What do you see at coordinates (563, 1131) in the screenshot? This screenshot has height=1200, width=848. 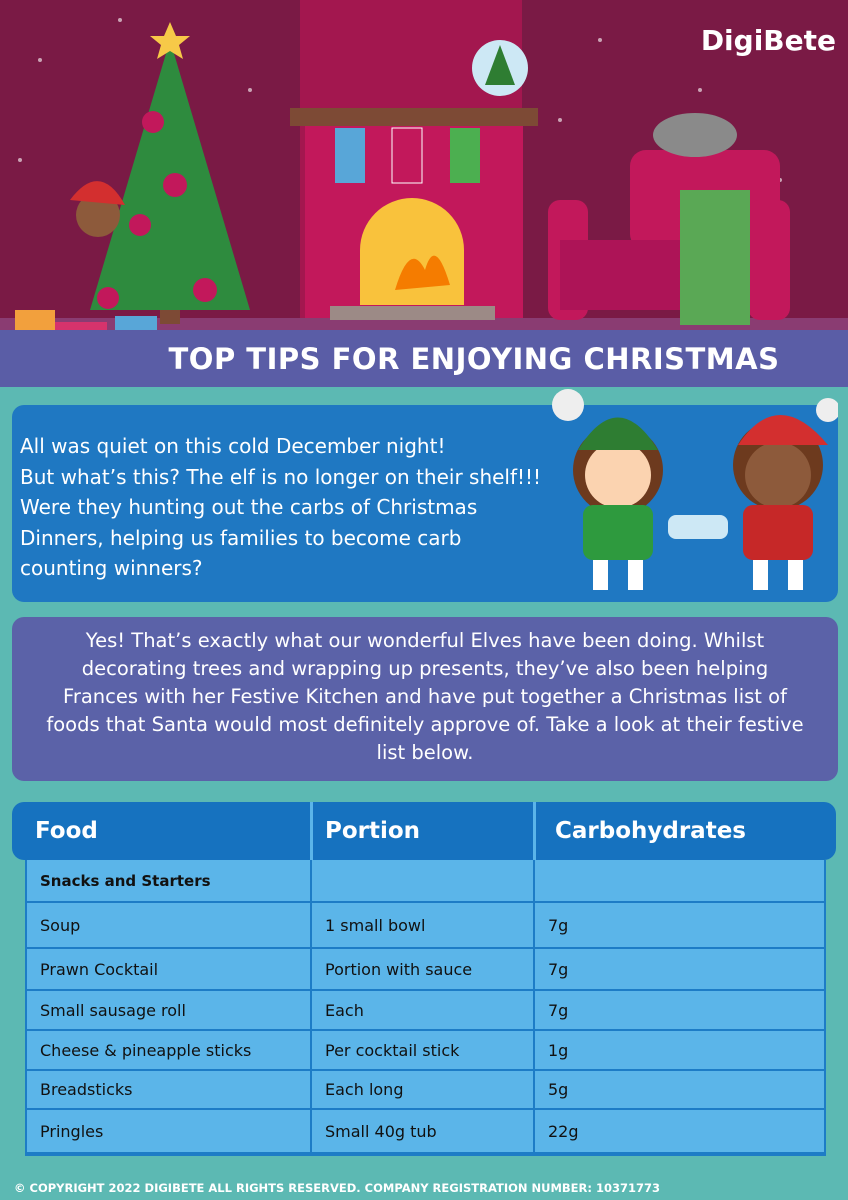 I see `table-cell: 22g` at bounding box center [563, 1131].